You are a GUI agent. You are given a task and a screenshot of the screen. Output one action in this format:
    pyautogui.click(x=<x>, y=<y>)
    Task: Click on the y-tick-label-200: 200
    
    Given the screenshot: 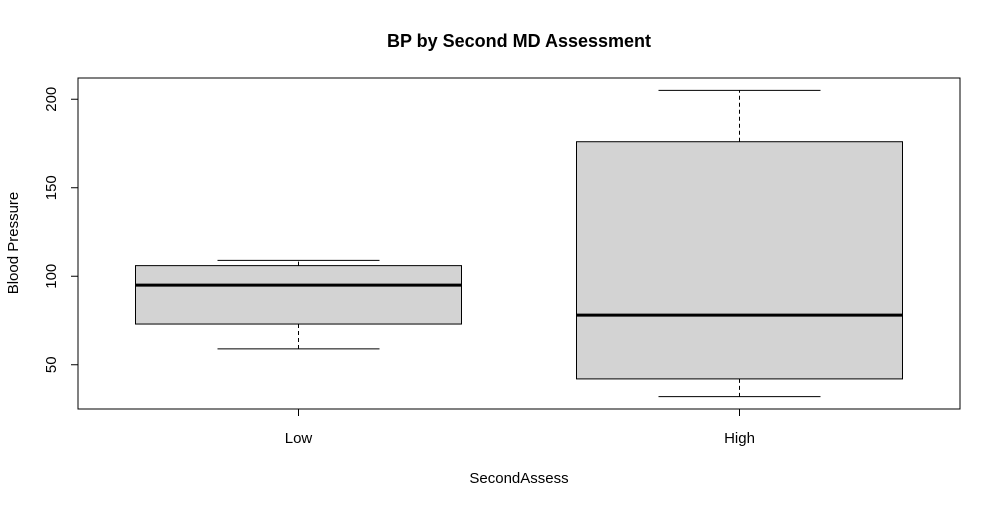 What is the action you would take?
    pyautogui.click(x=51, y=99)
    